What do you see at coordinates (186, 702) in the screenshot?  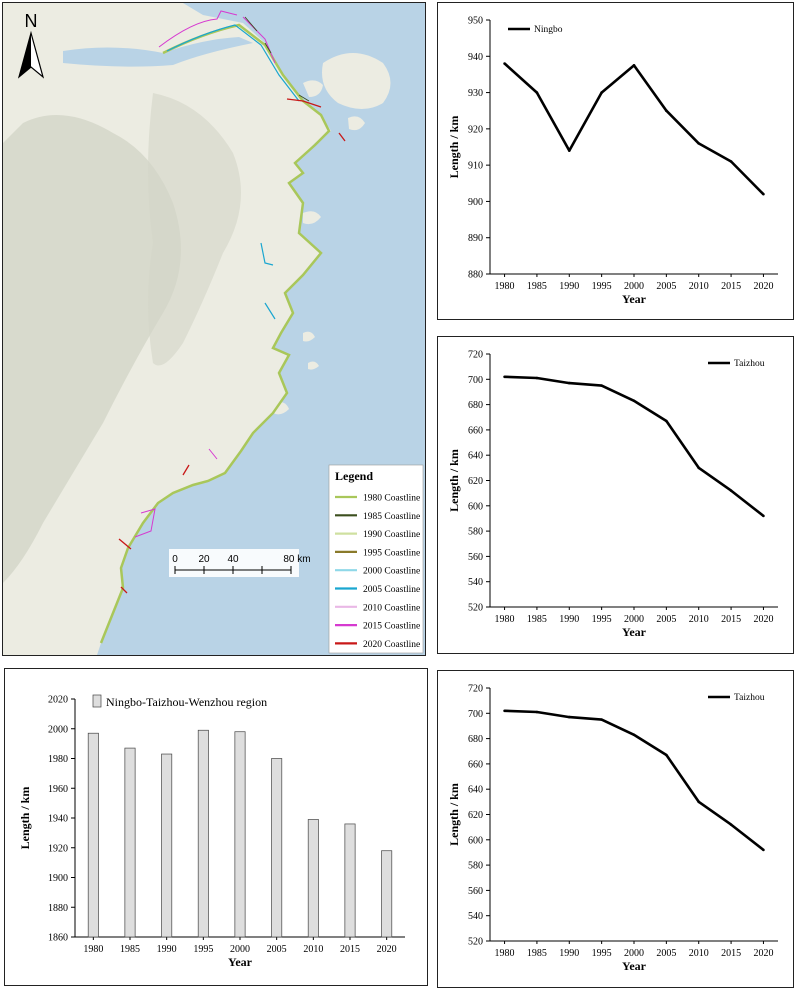 I see `legend-label: Ningbo-Taizhou-Wenzhou region` at bounding box center [186, 702].